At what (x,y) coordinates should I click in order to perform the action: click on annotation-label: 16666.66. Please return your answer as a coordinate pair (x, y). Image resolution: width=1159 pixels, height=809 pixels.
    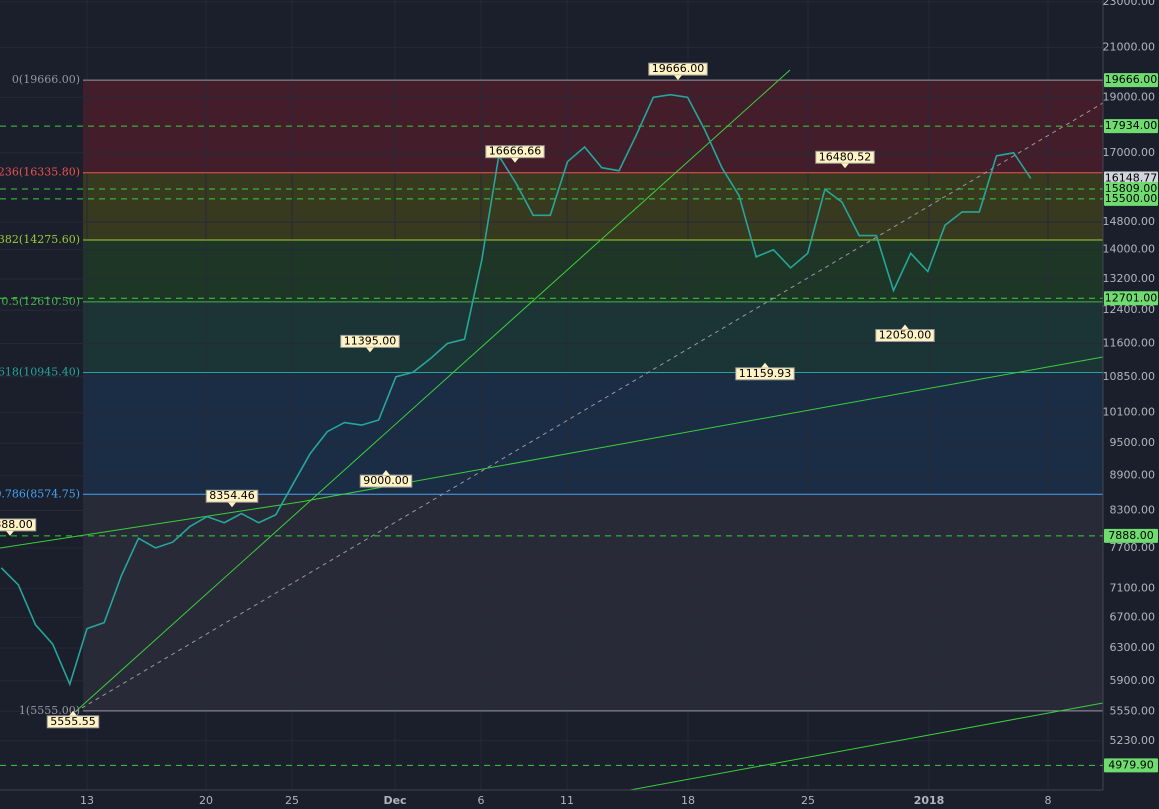
    Looking at the image, I should click on (515, 151).